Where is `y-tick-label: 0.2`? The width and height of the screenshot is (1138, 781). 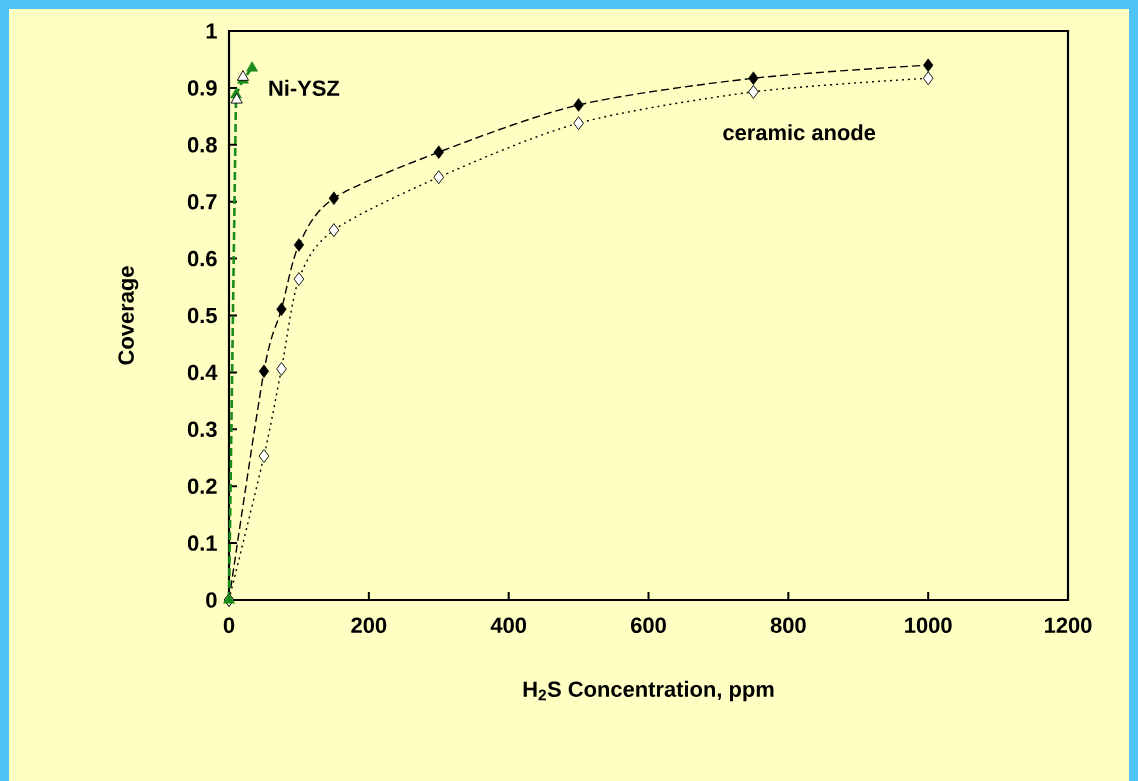 y-tick-label: 0.2 is located at coordinates (202, 486).